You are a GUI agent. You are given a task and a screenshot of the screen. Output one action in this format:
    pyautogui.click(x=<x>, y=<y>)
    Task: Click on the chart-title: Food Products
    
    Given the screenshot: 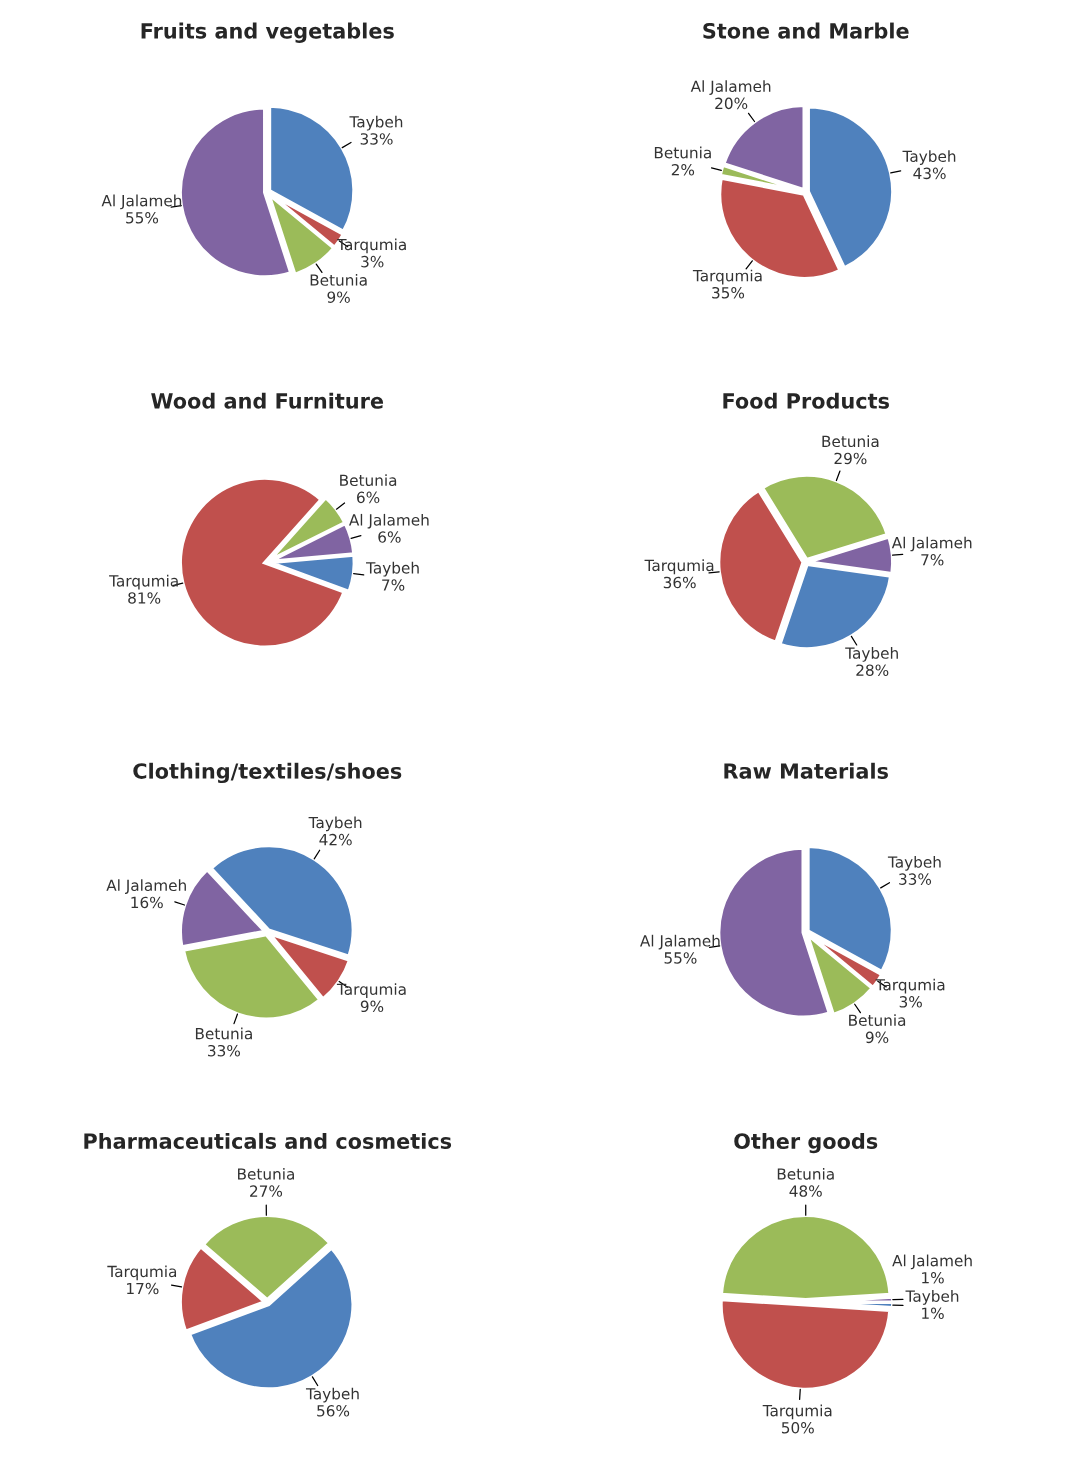 What is the action you would take?
    pyautogui.click(x=806, y=400)
    